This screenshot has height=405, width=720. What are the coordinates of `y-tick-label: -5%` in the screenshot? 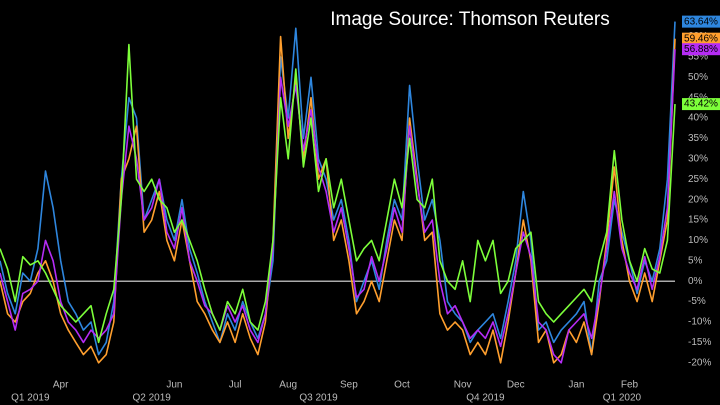 It's located at (697, 301).